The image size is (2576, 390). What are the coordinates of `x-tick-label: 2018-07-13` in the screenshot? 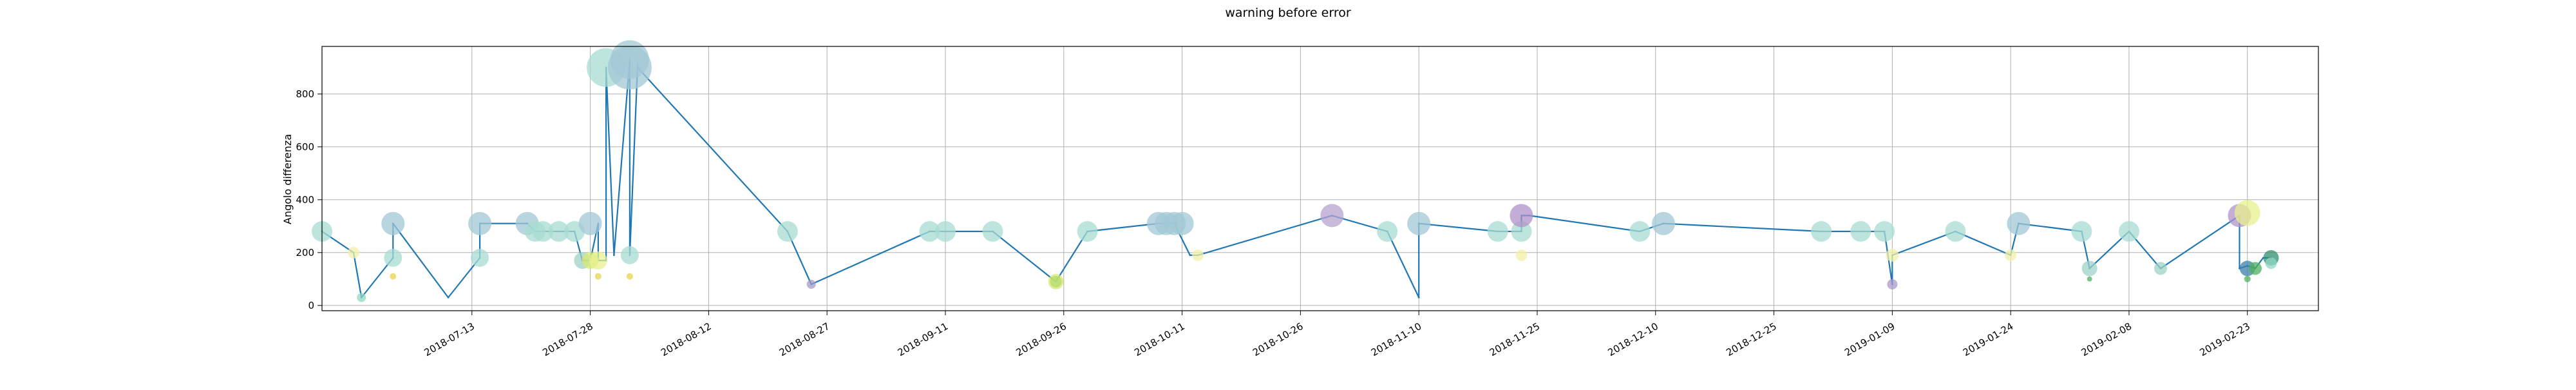 It's located at (449, 339).